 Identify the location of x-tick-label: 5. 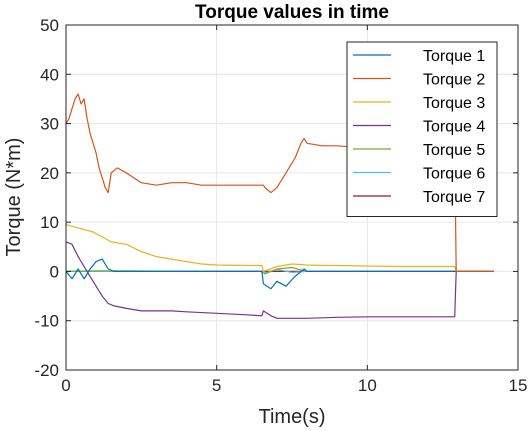
(216, 385).